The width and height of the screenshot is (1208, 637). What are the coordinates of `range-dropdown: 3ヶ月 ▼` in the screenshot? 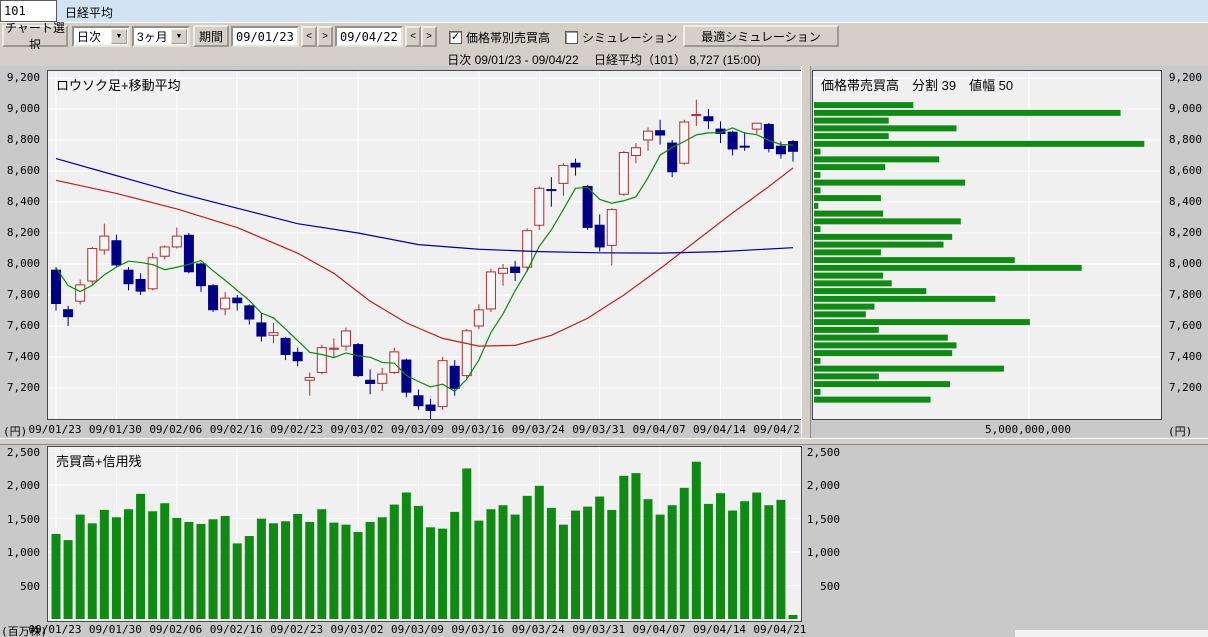 It's located at (161, 36).